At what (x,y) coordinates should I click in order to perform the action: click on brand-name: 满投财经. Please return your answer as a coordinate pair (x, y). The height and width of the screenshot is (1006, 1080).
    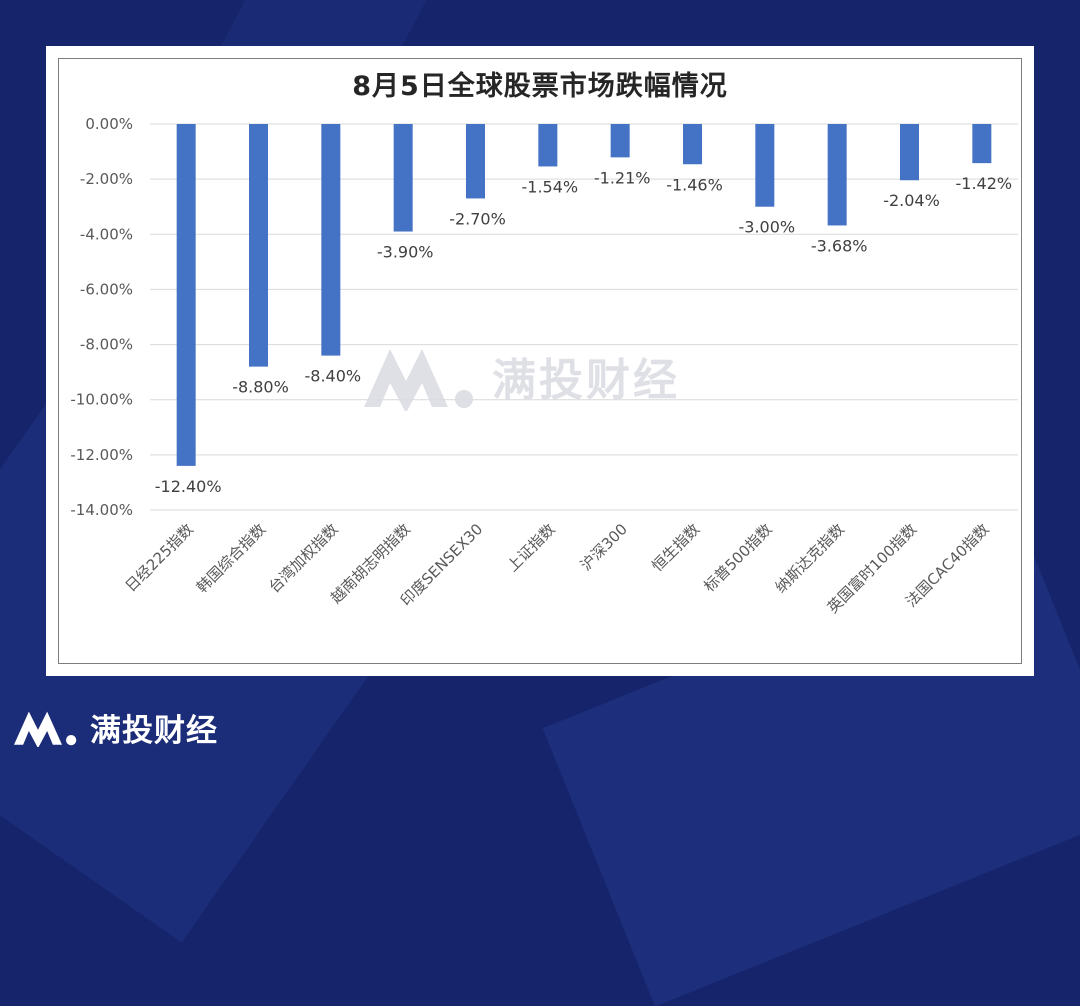
    Looking at the image, I should click on (154, 730).